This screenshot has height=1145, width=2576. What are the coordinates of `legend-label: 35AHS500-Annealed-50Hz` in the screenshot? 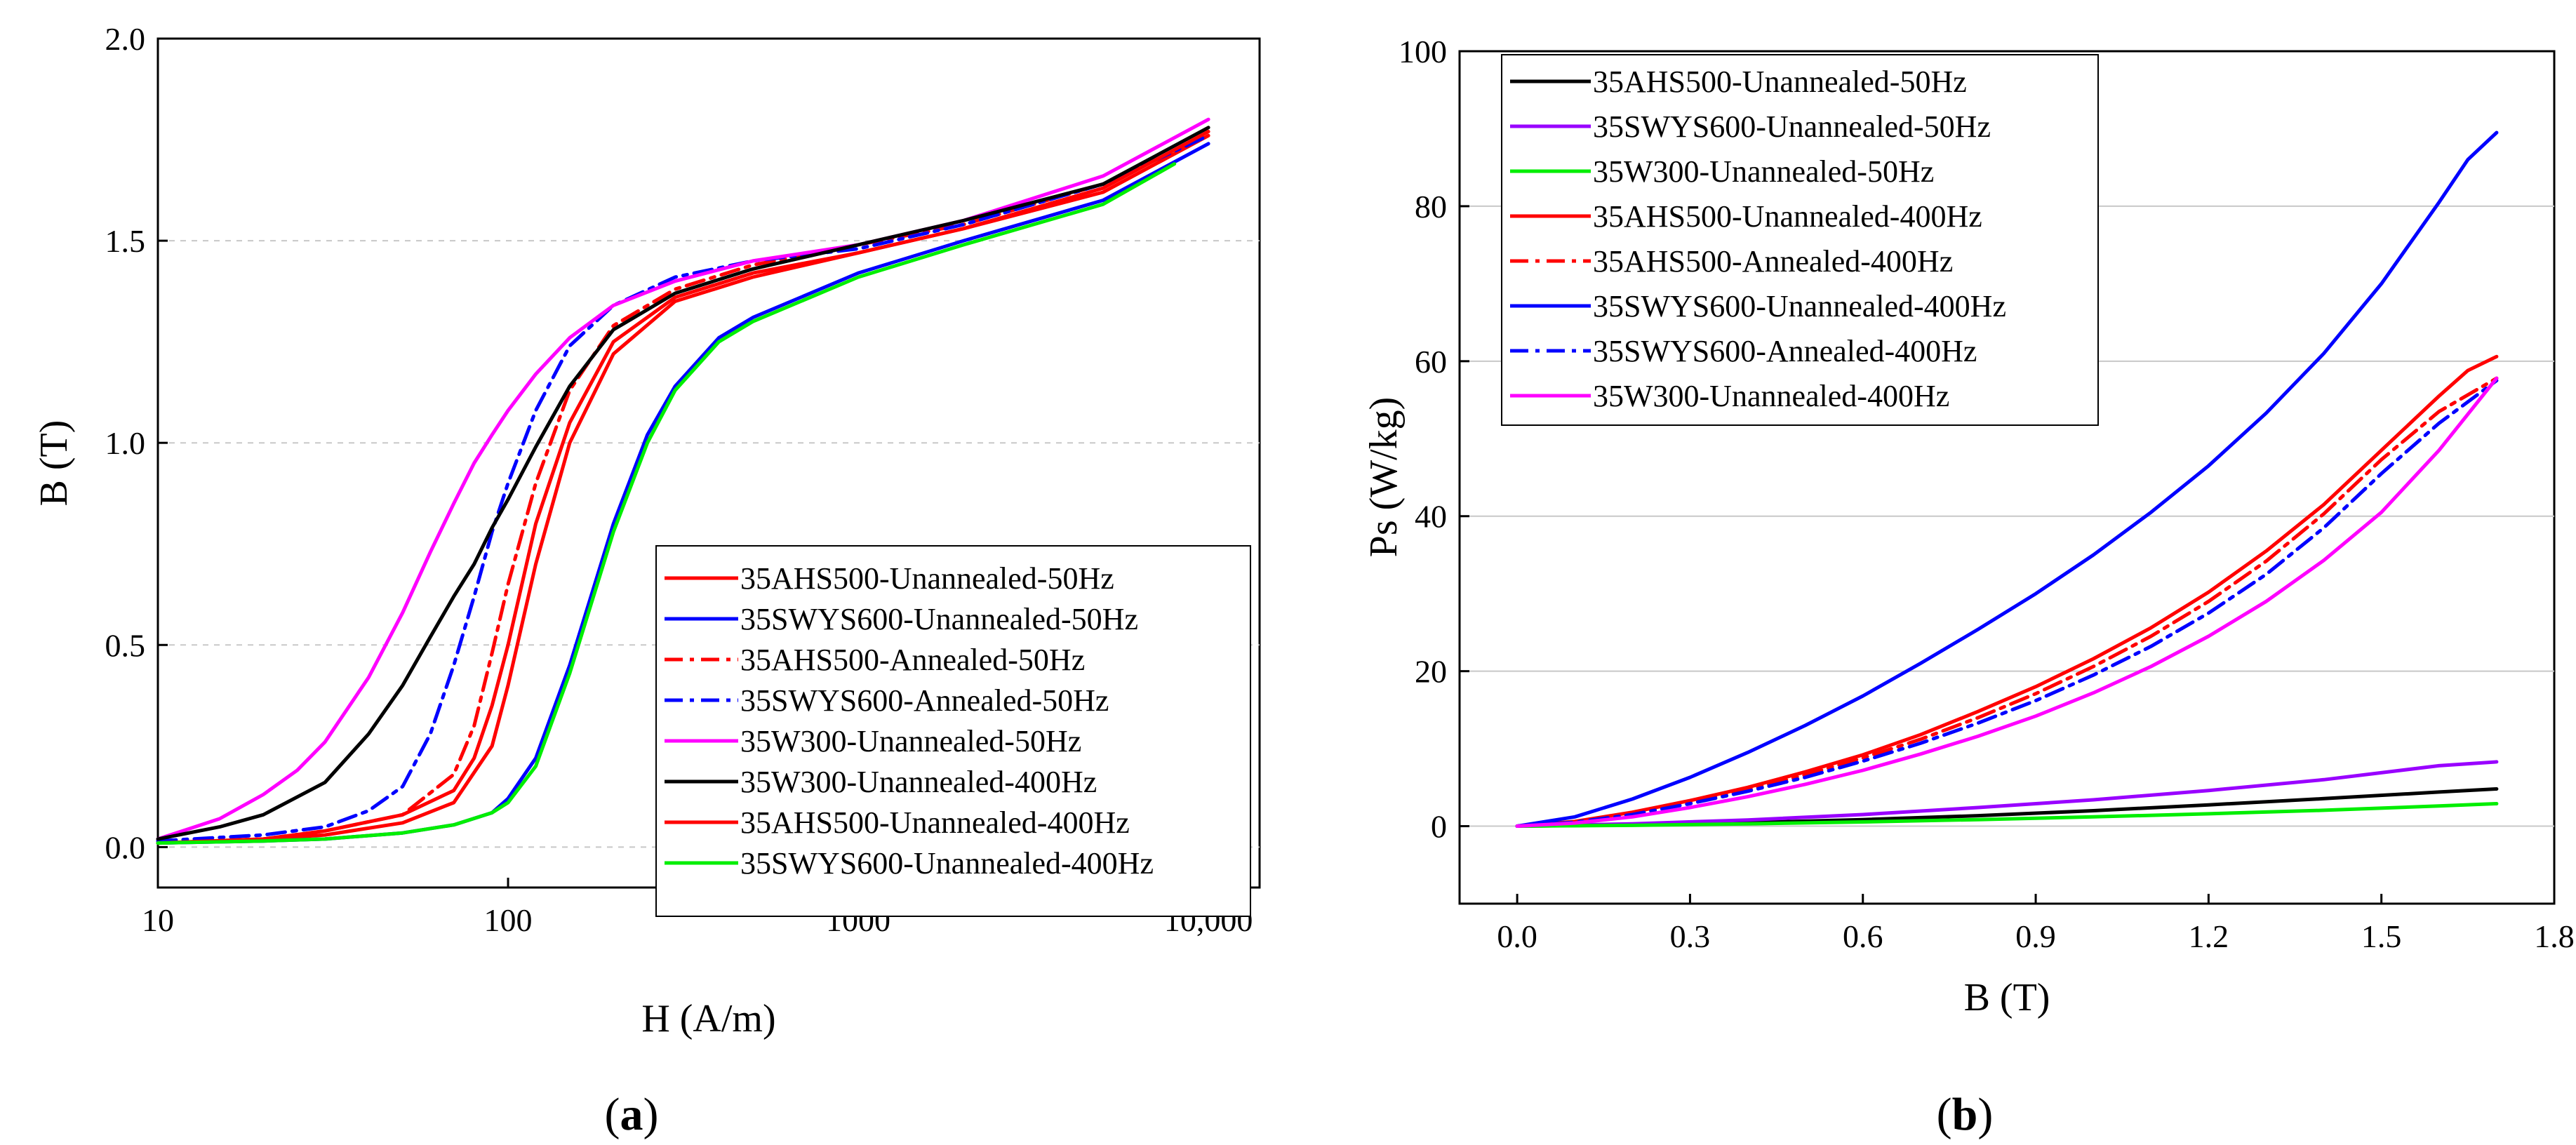 It's located at (912, 660).